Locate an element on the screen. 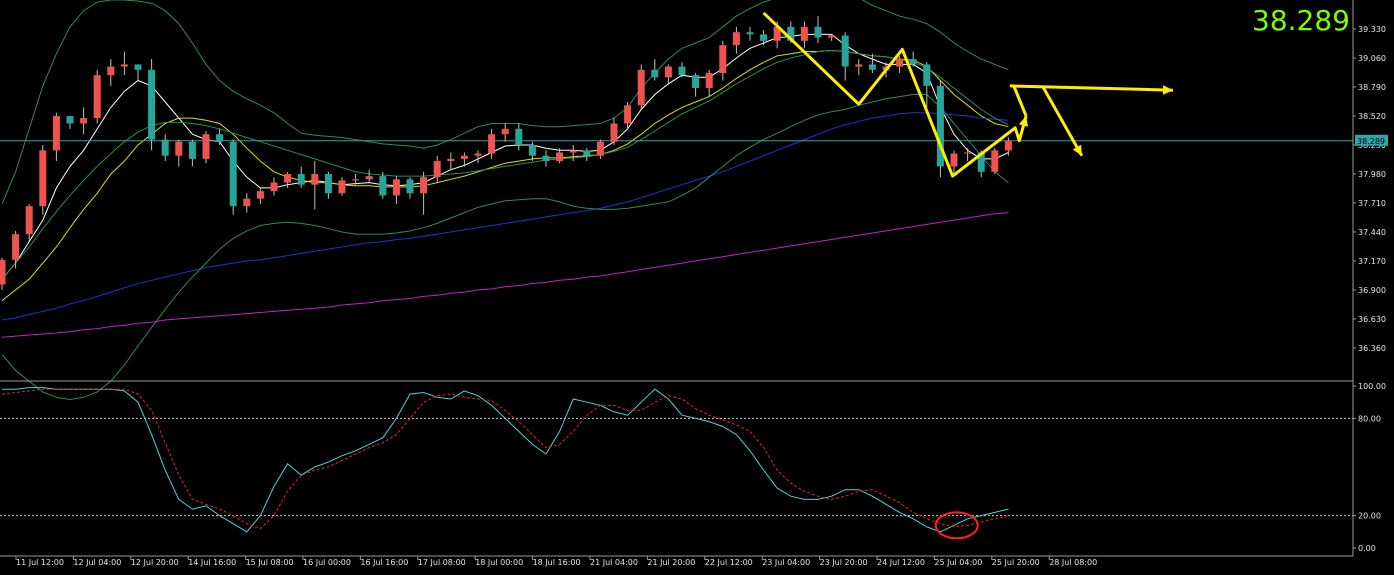 This screenshot has height=575, width=1394. price-tick-label: 36.900 is located at coordinates (1372, 290).